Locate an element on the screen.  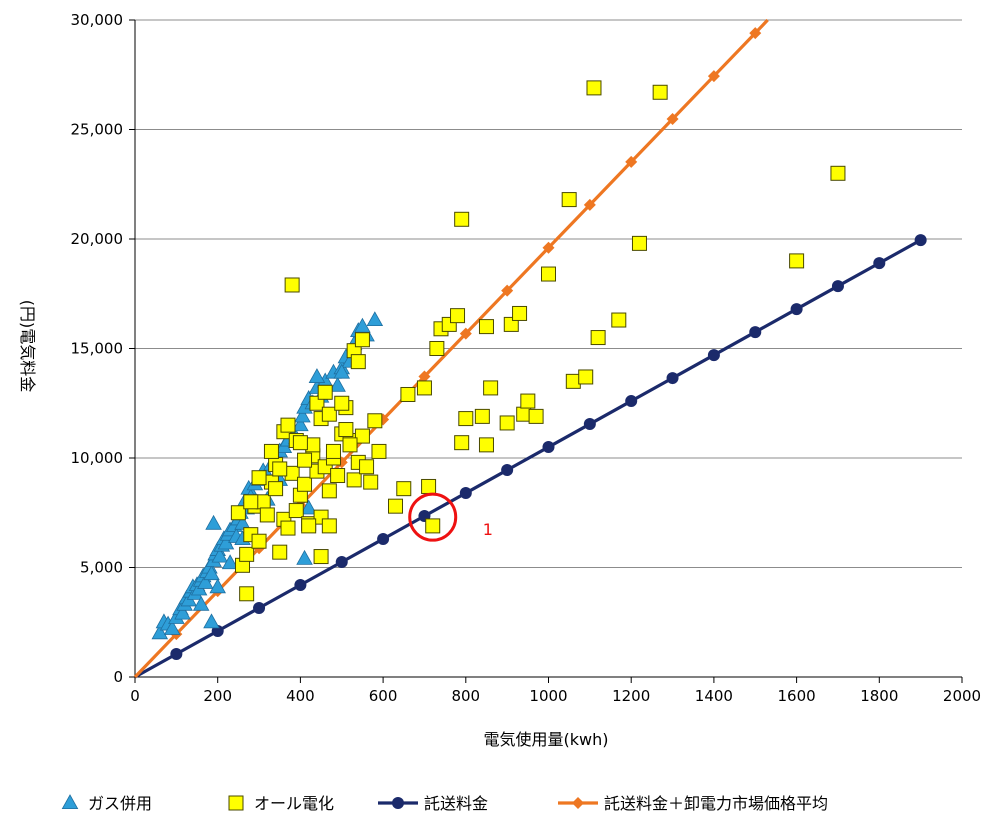
x-tick-label: 400 is located at coordinates (300, 696).